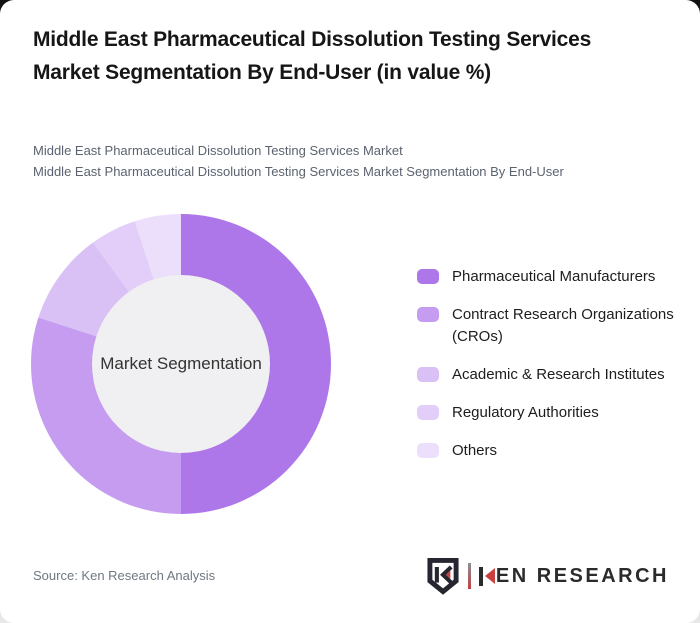 This screenshot has width=700, height=623. I want to click on logo-divider, so click(469, 576).